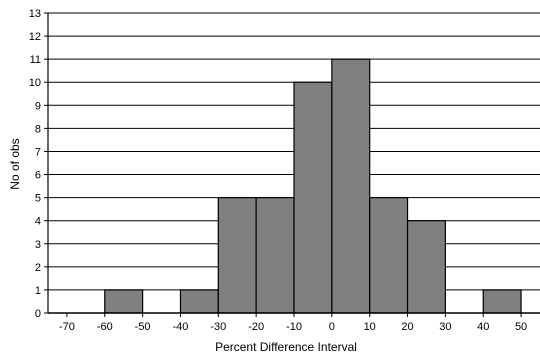 Image resolution: width=540 pixels, height=361 pixels. Describe the element at coordinates (143, 327) in the screenshot. I see `x-tick-label: -50` at that location.